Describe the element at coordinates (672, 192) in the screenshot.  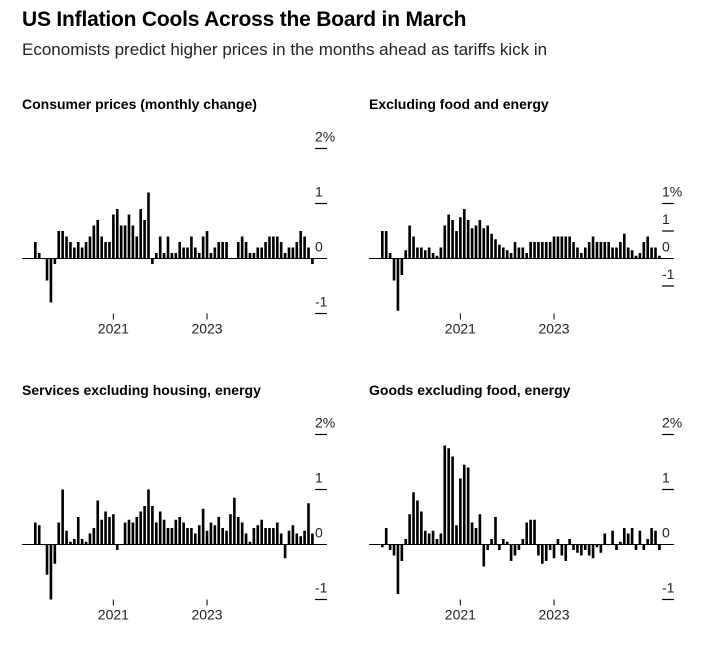
I see `y-tick-label: 1%` at that location.